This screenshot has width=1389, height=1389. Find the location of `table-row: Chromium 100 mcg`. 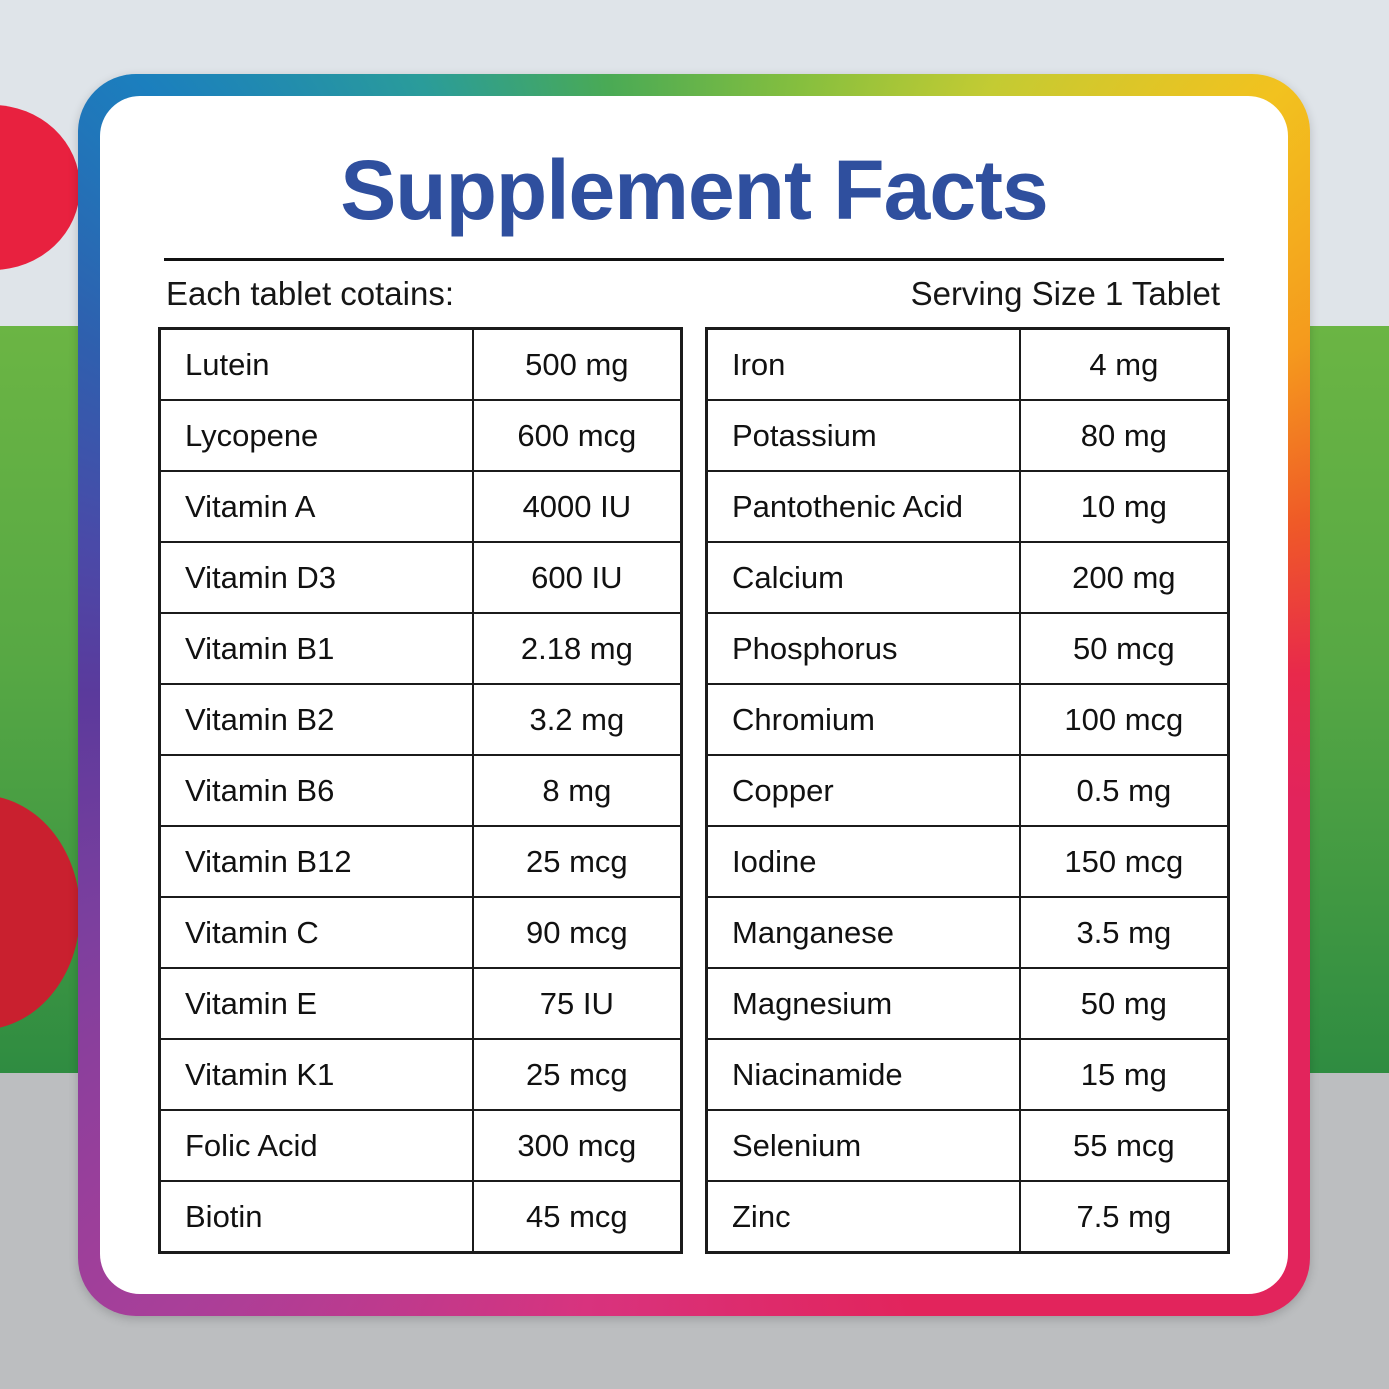

table-row: Chromium 100 mcg is located at coordinates (967, 719).